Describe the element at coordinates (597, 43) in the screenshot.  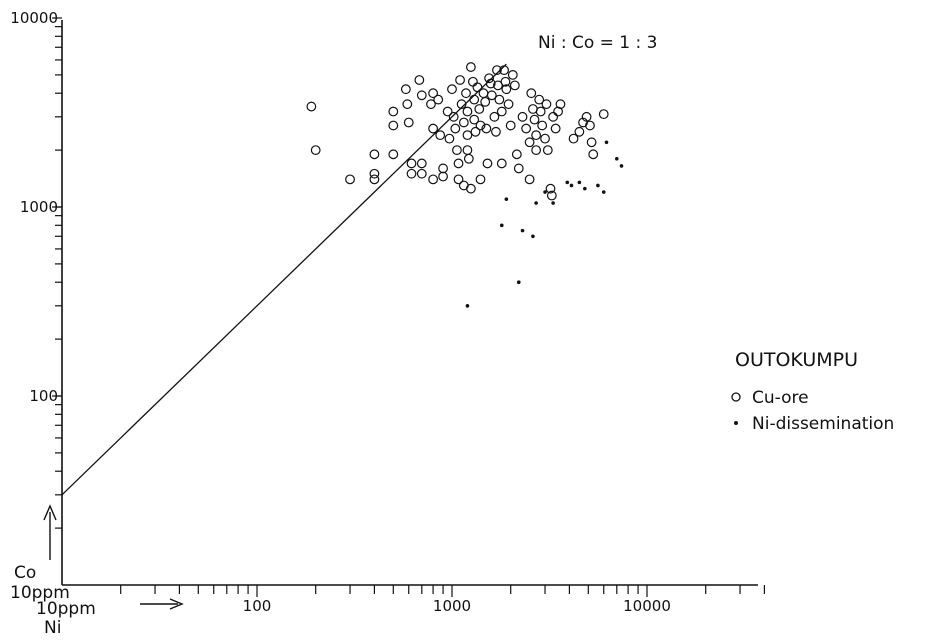
I see `ratio-line-label: Ni : Co = 1 : 3` at that location.